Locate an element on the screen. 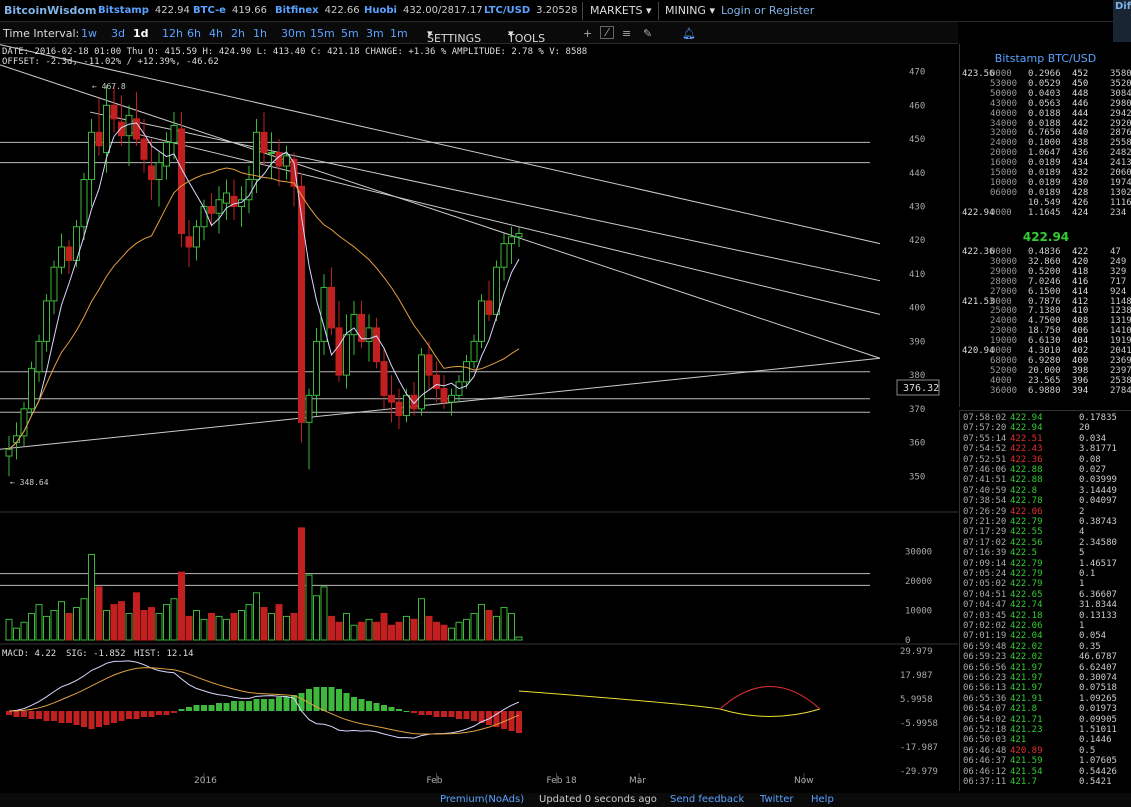 This screenshot has height=807, width=1131. site-logo: BitcoinWisdom is located at coordinates (50, 10).